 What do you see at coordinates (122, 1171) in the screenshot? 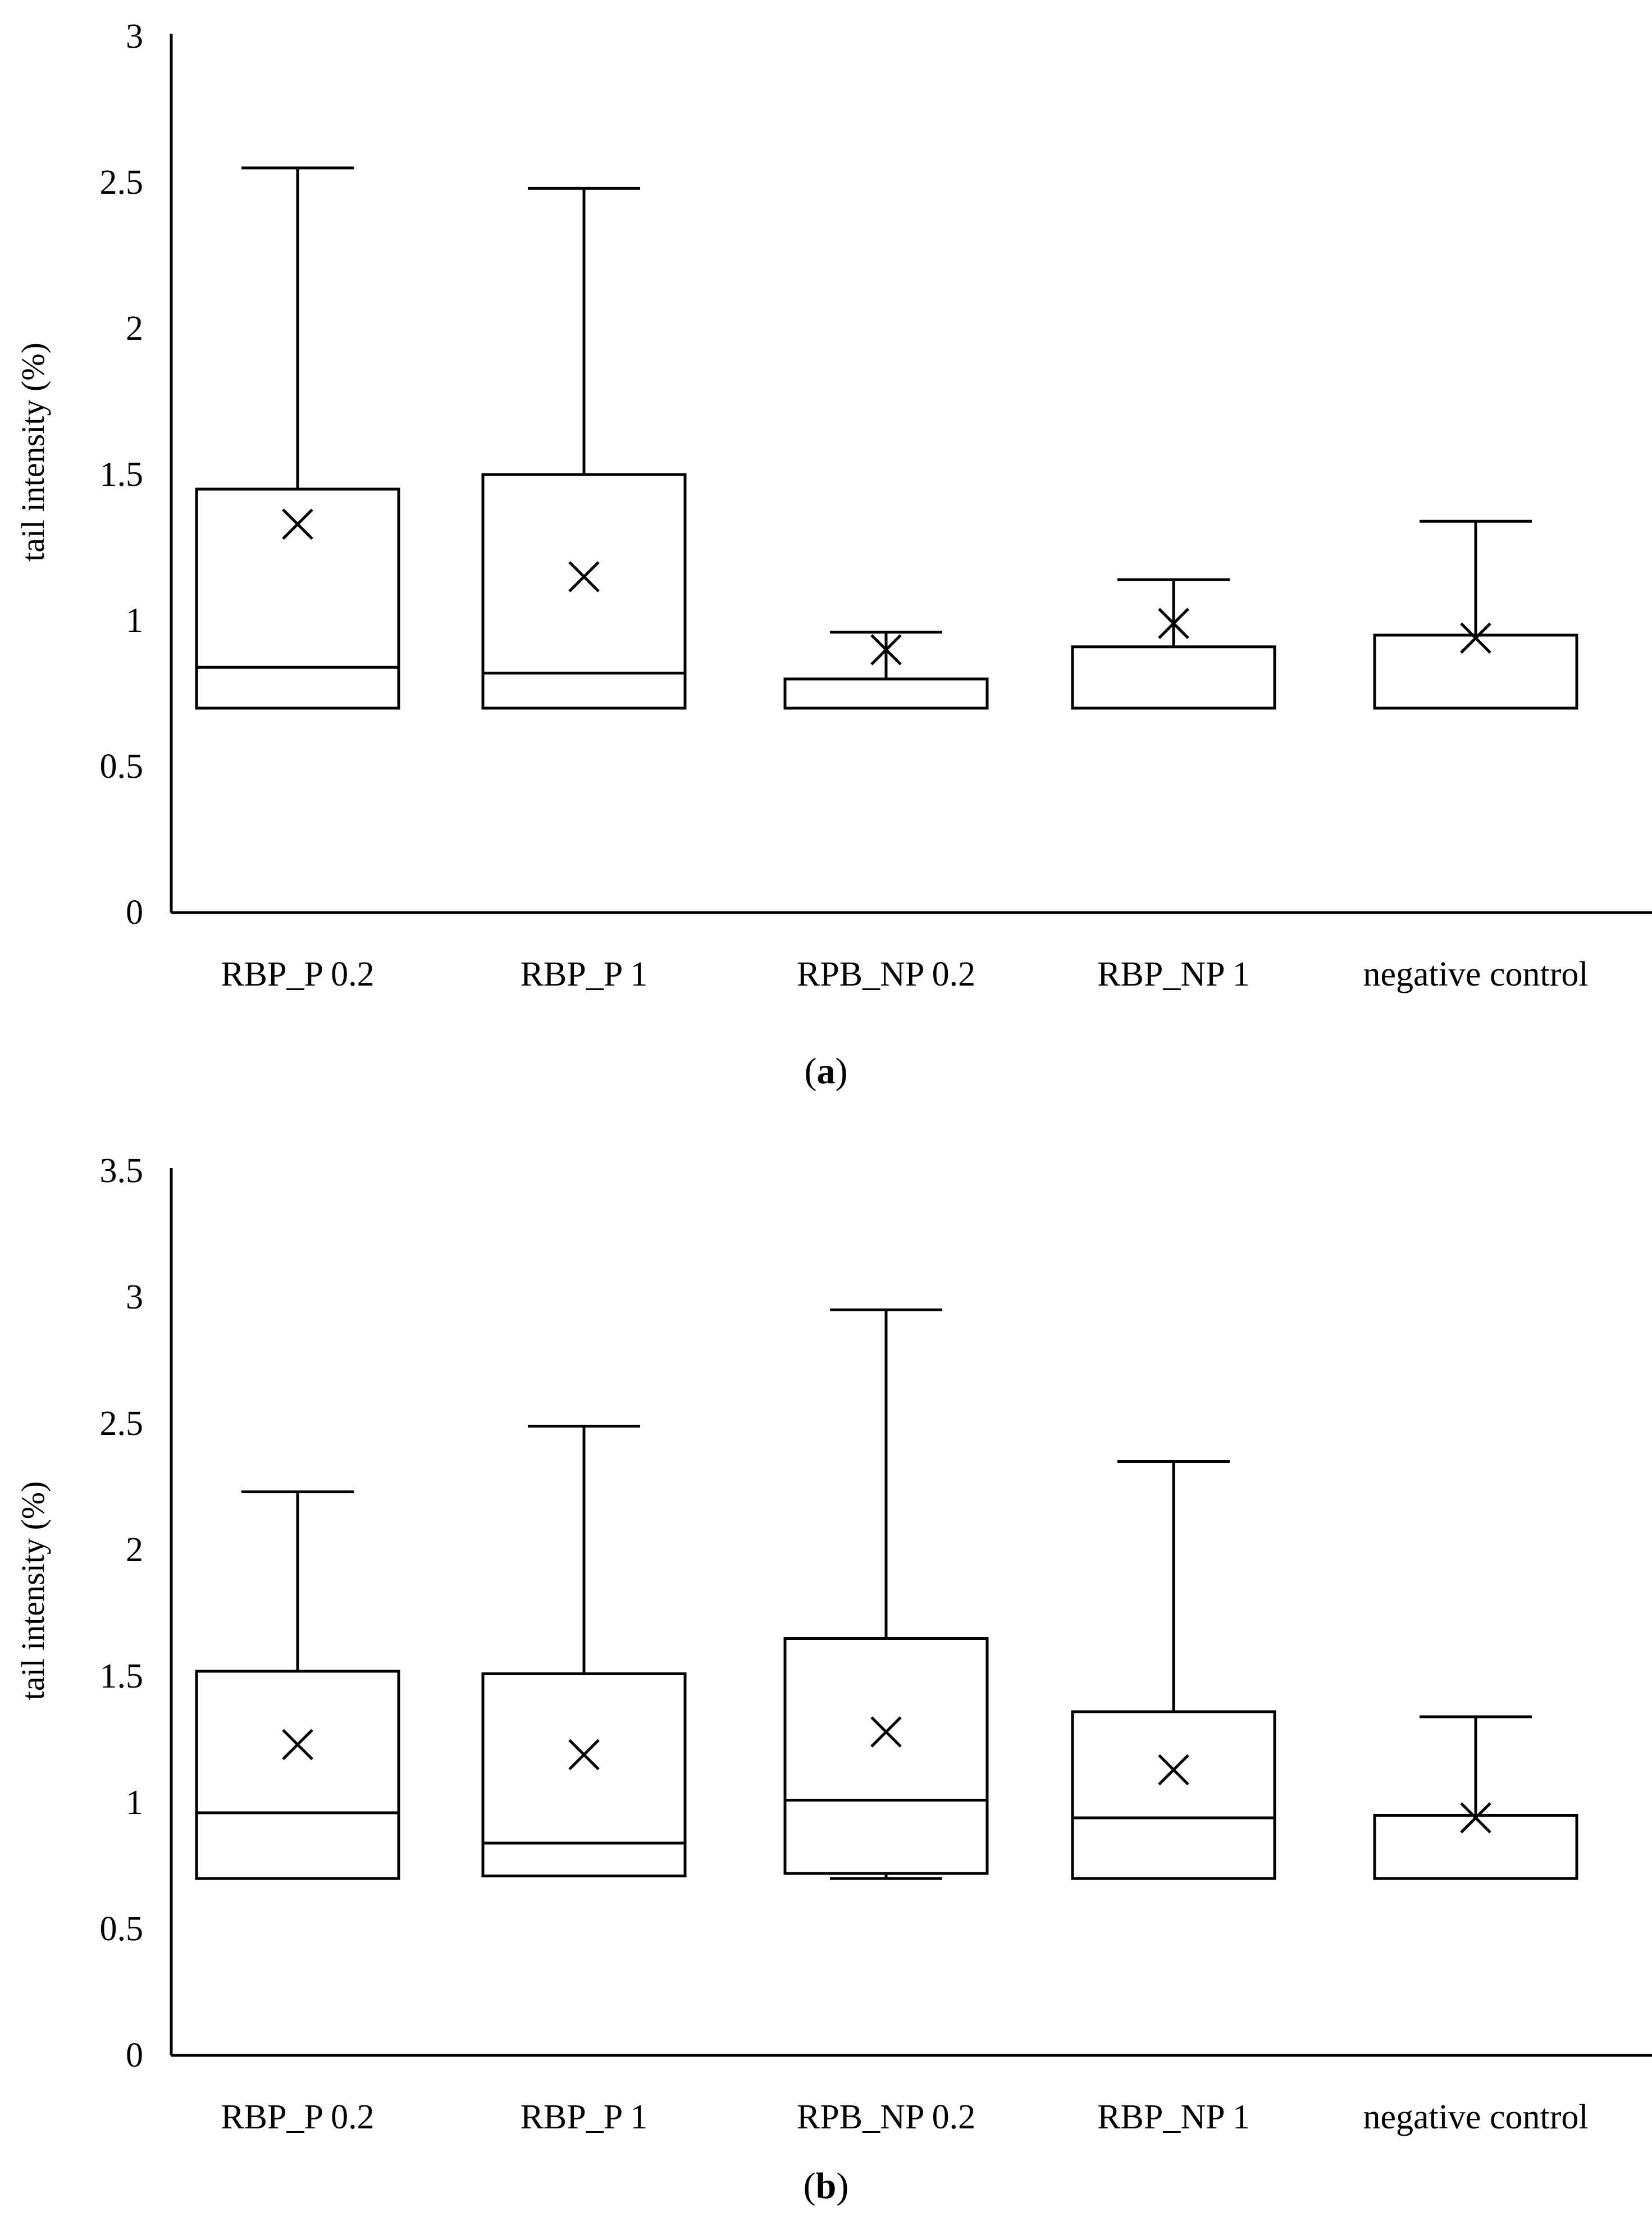
I see `y-tick-label: 3.5` at bounding box center [122, 1171].